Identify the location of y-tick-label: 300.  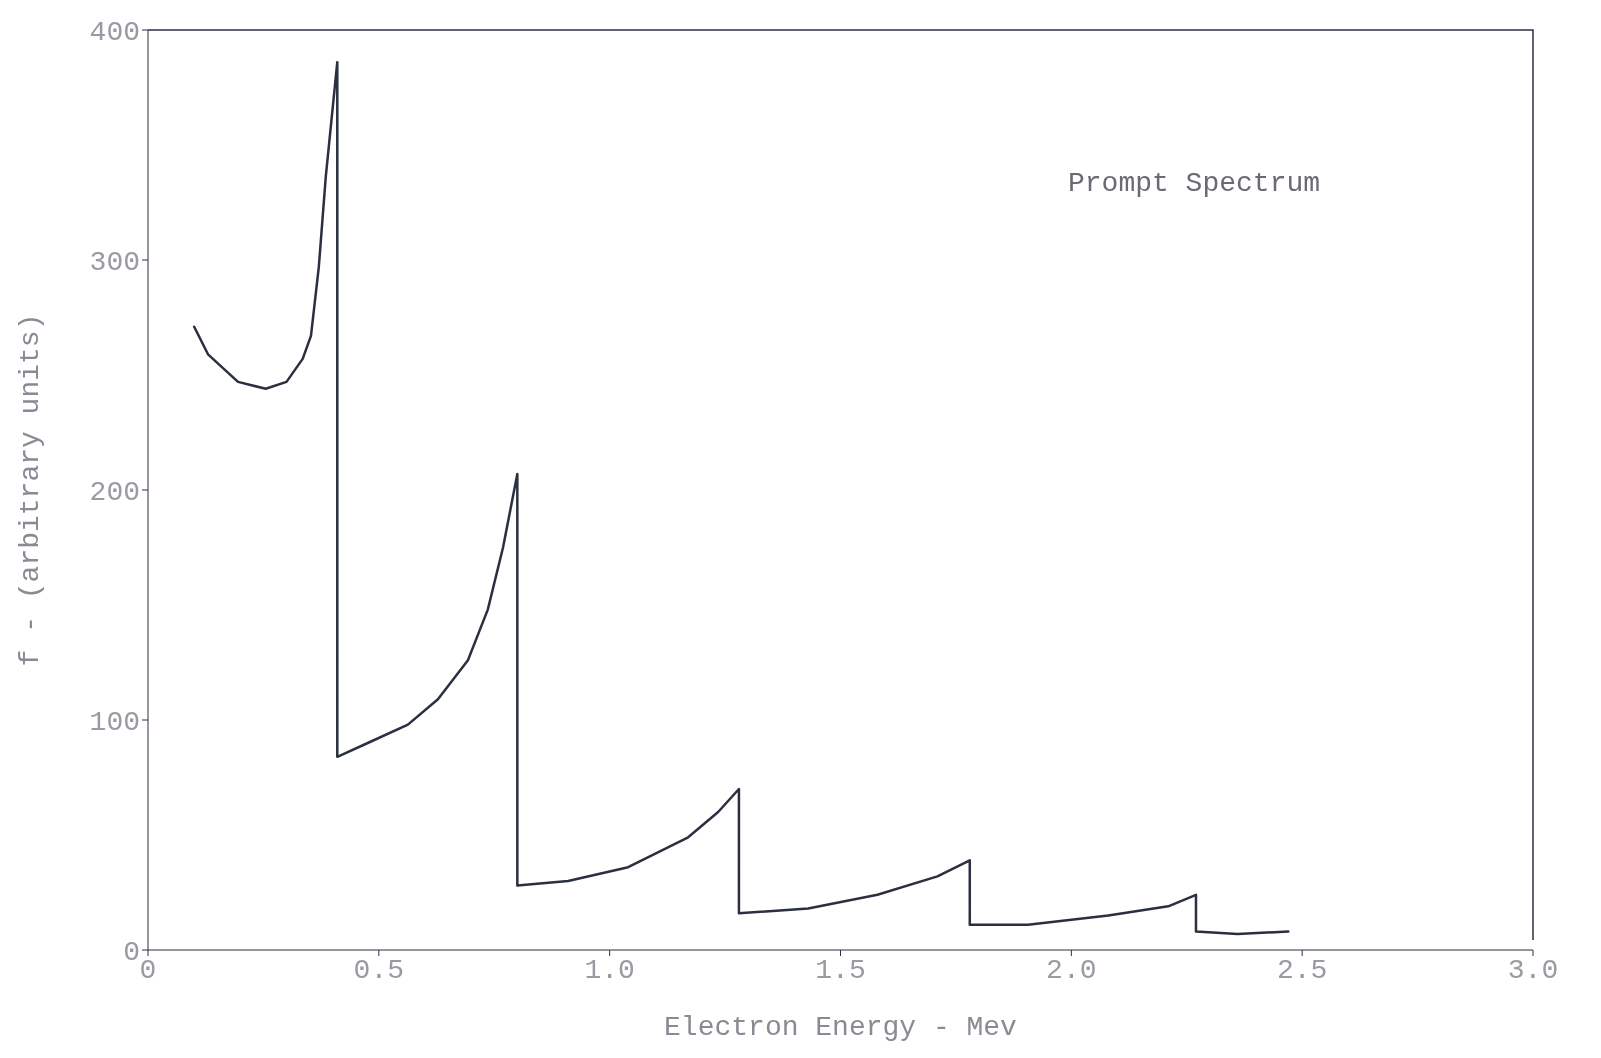
(114, 262).